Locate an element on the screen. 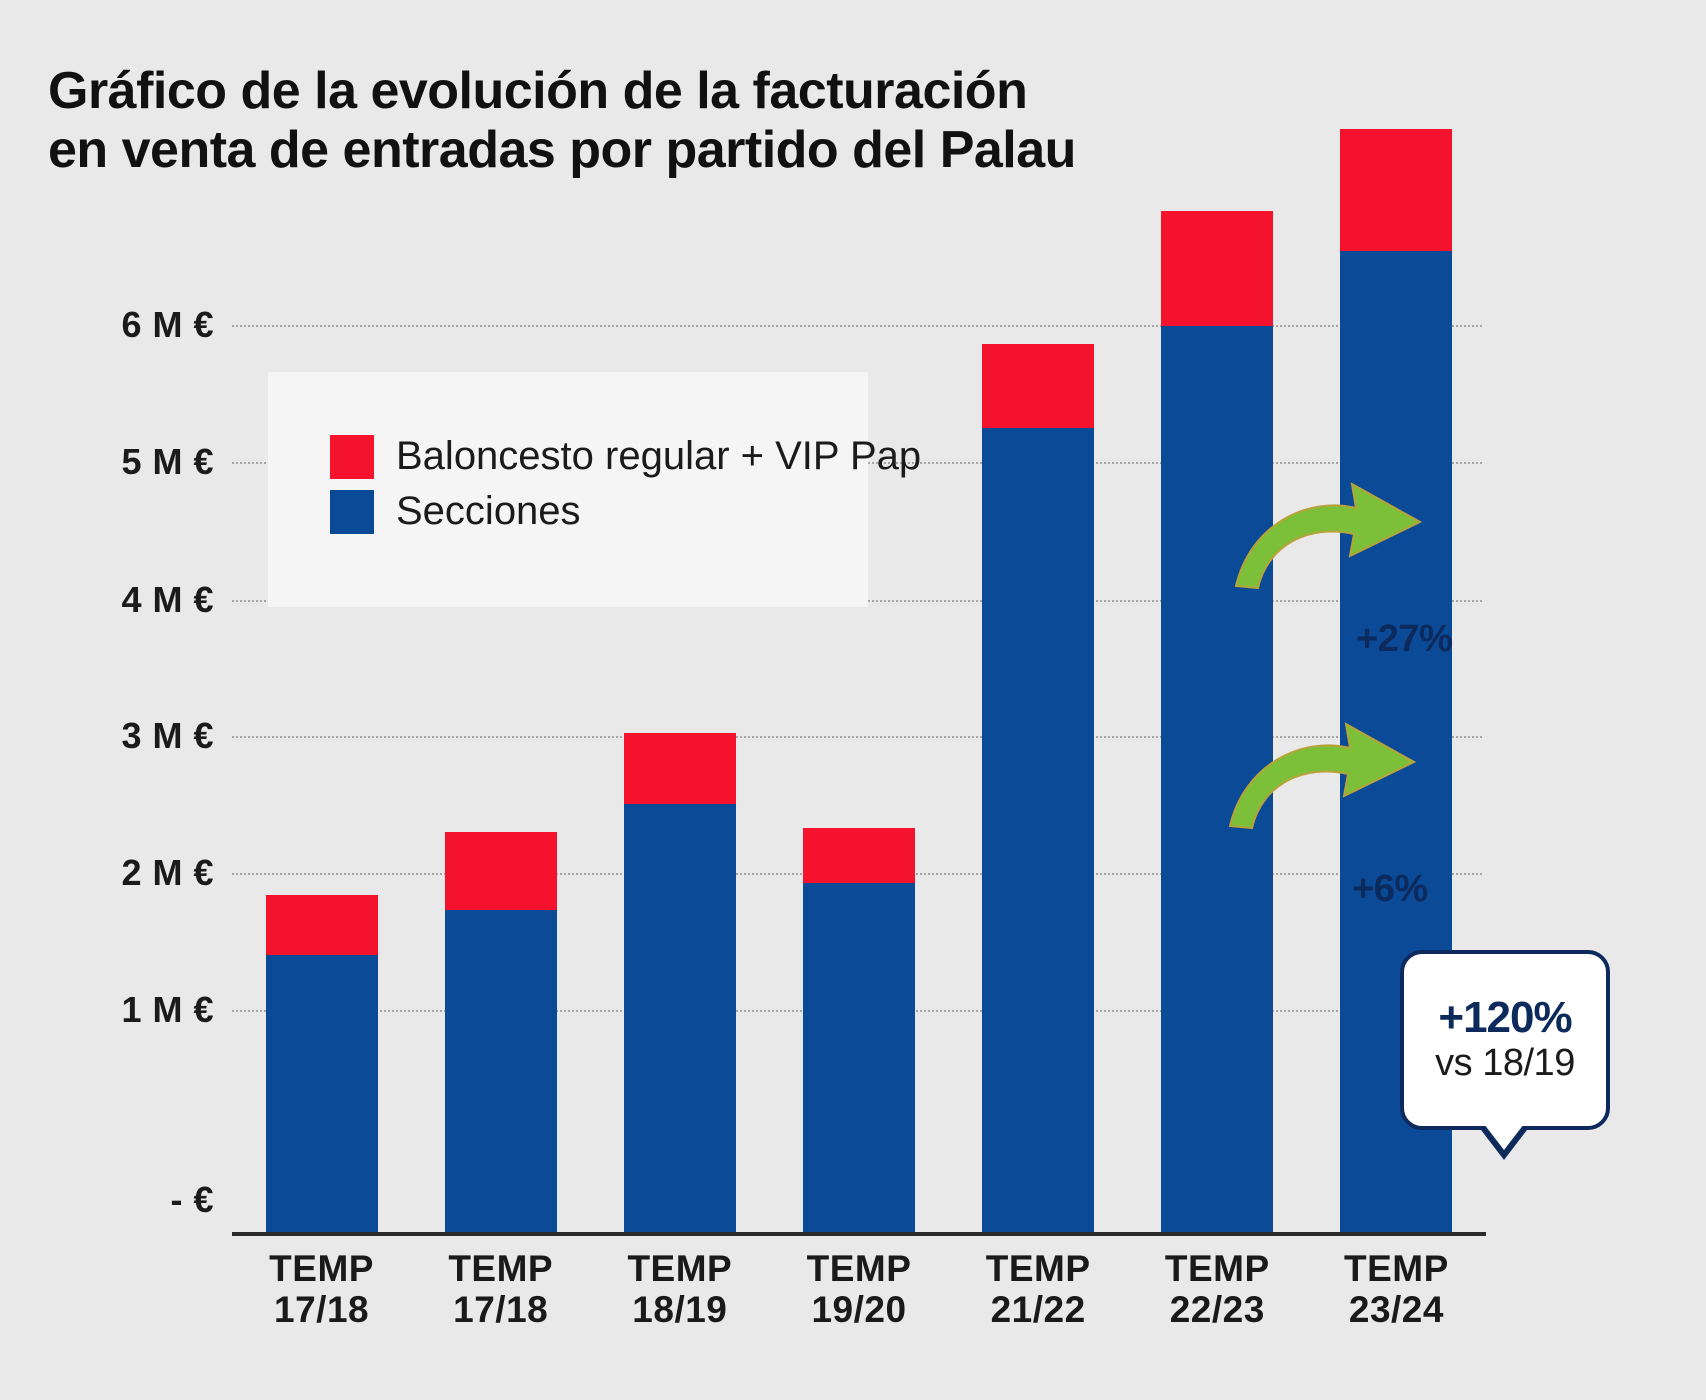  x-tick-label: TEMP 18/19 is located at coordinates (680, 1289).